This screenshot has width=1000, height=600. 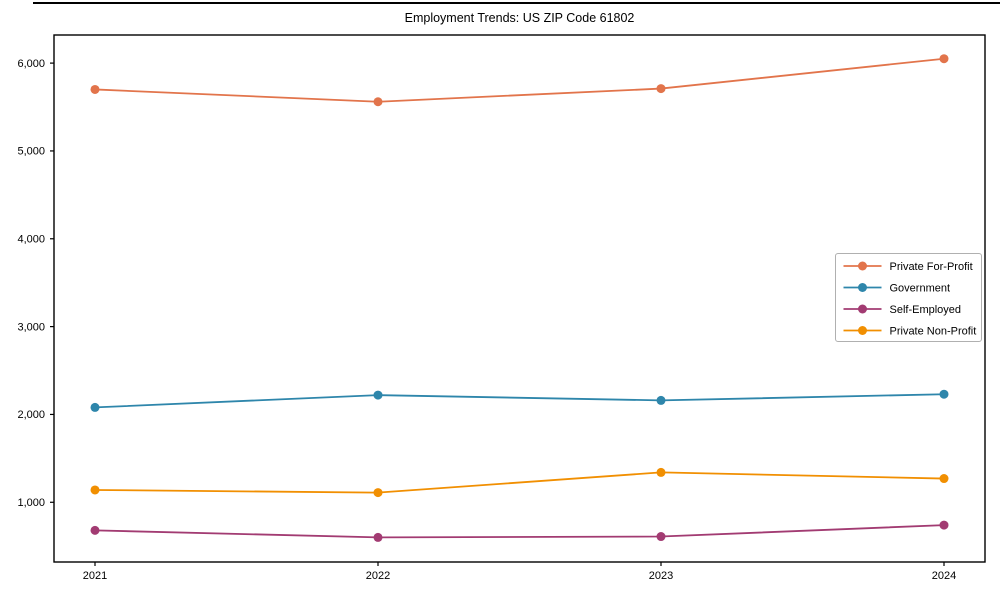 What do you see at coordinates (519, 80) in the screenshot?
I see `series-line-private-for-profit` at bounding box center [519, 80].